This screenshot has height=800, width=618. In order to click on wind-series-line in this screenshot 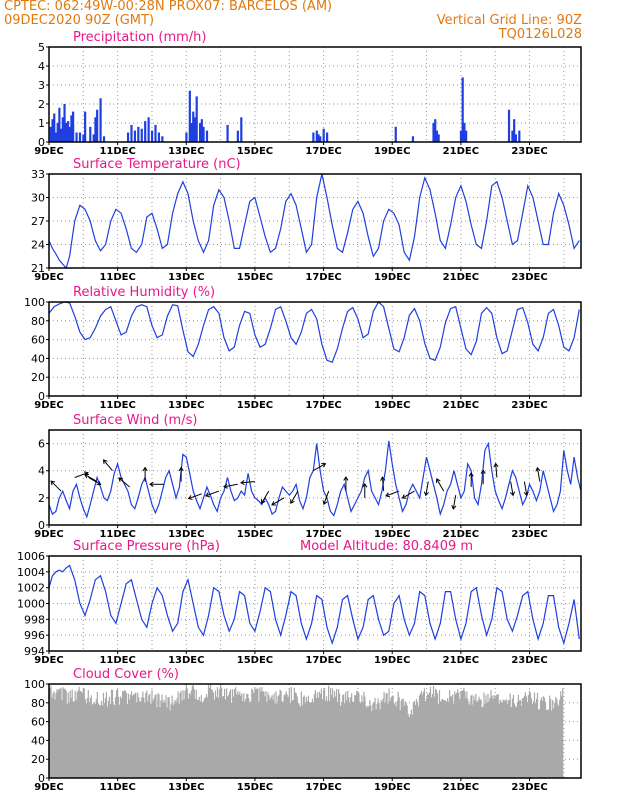, I will do `click(315, 479)`.